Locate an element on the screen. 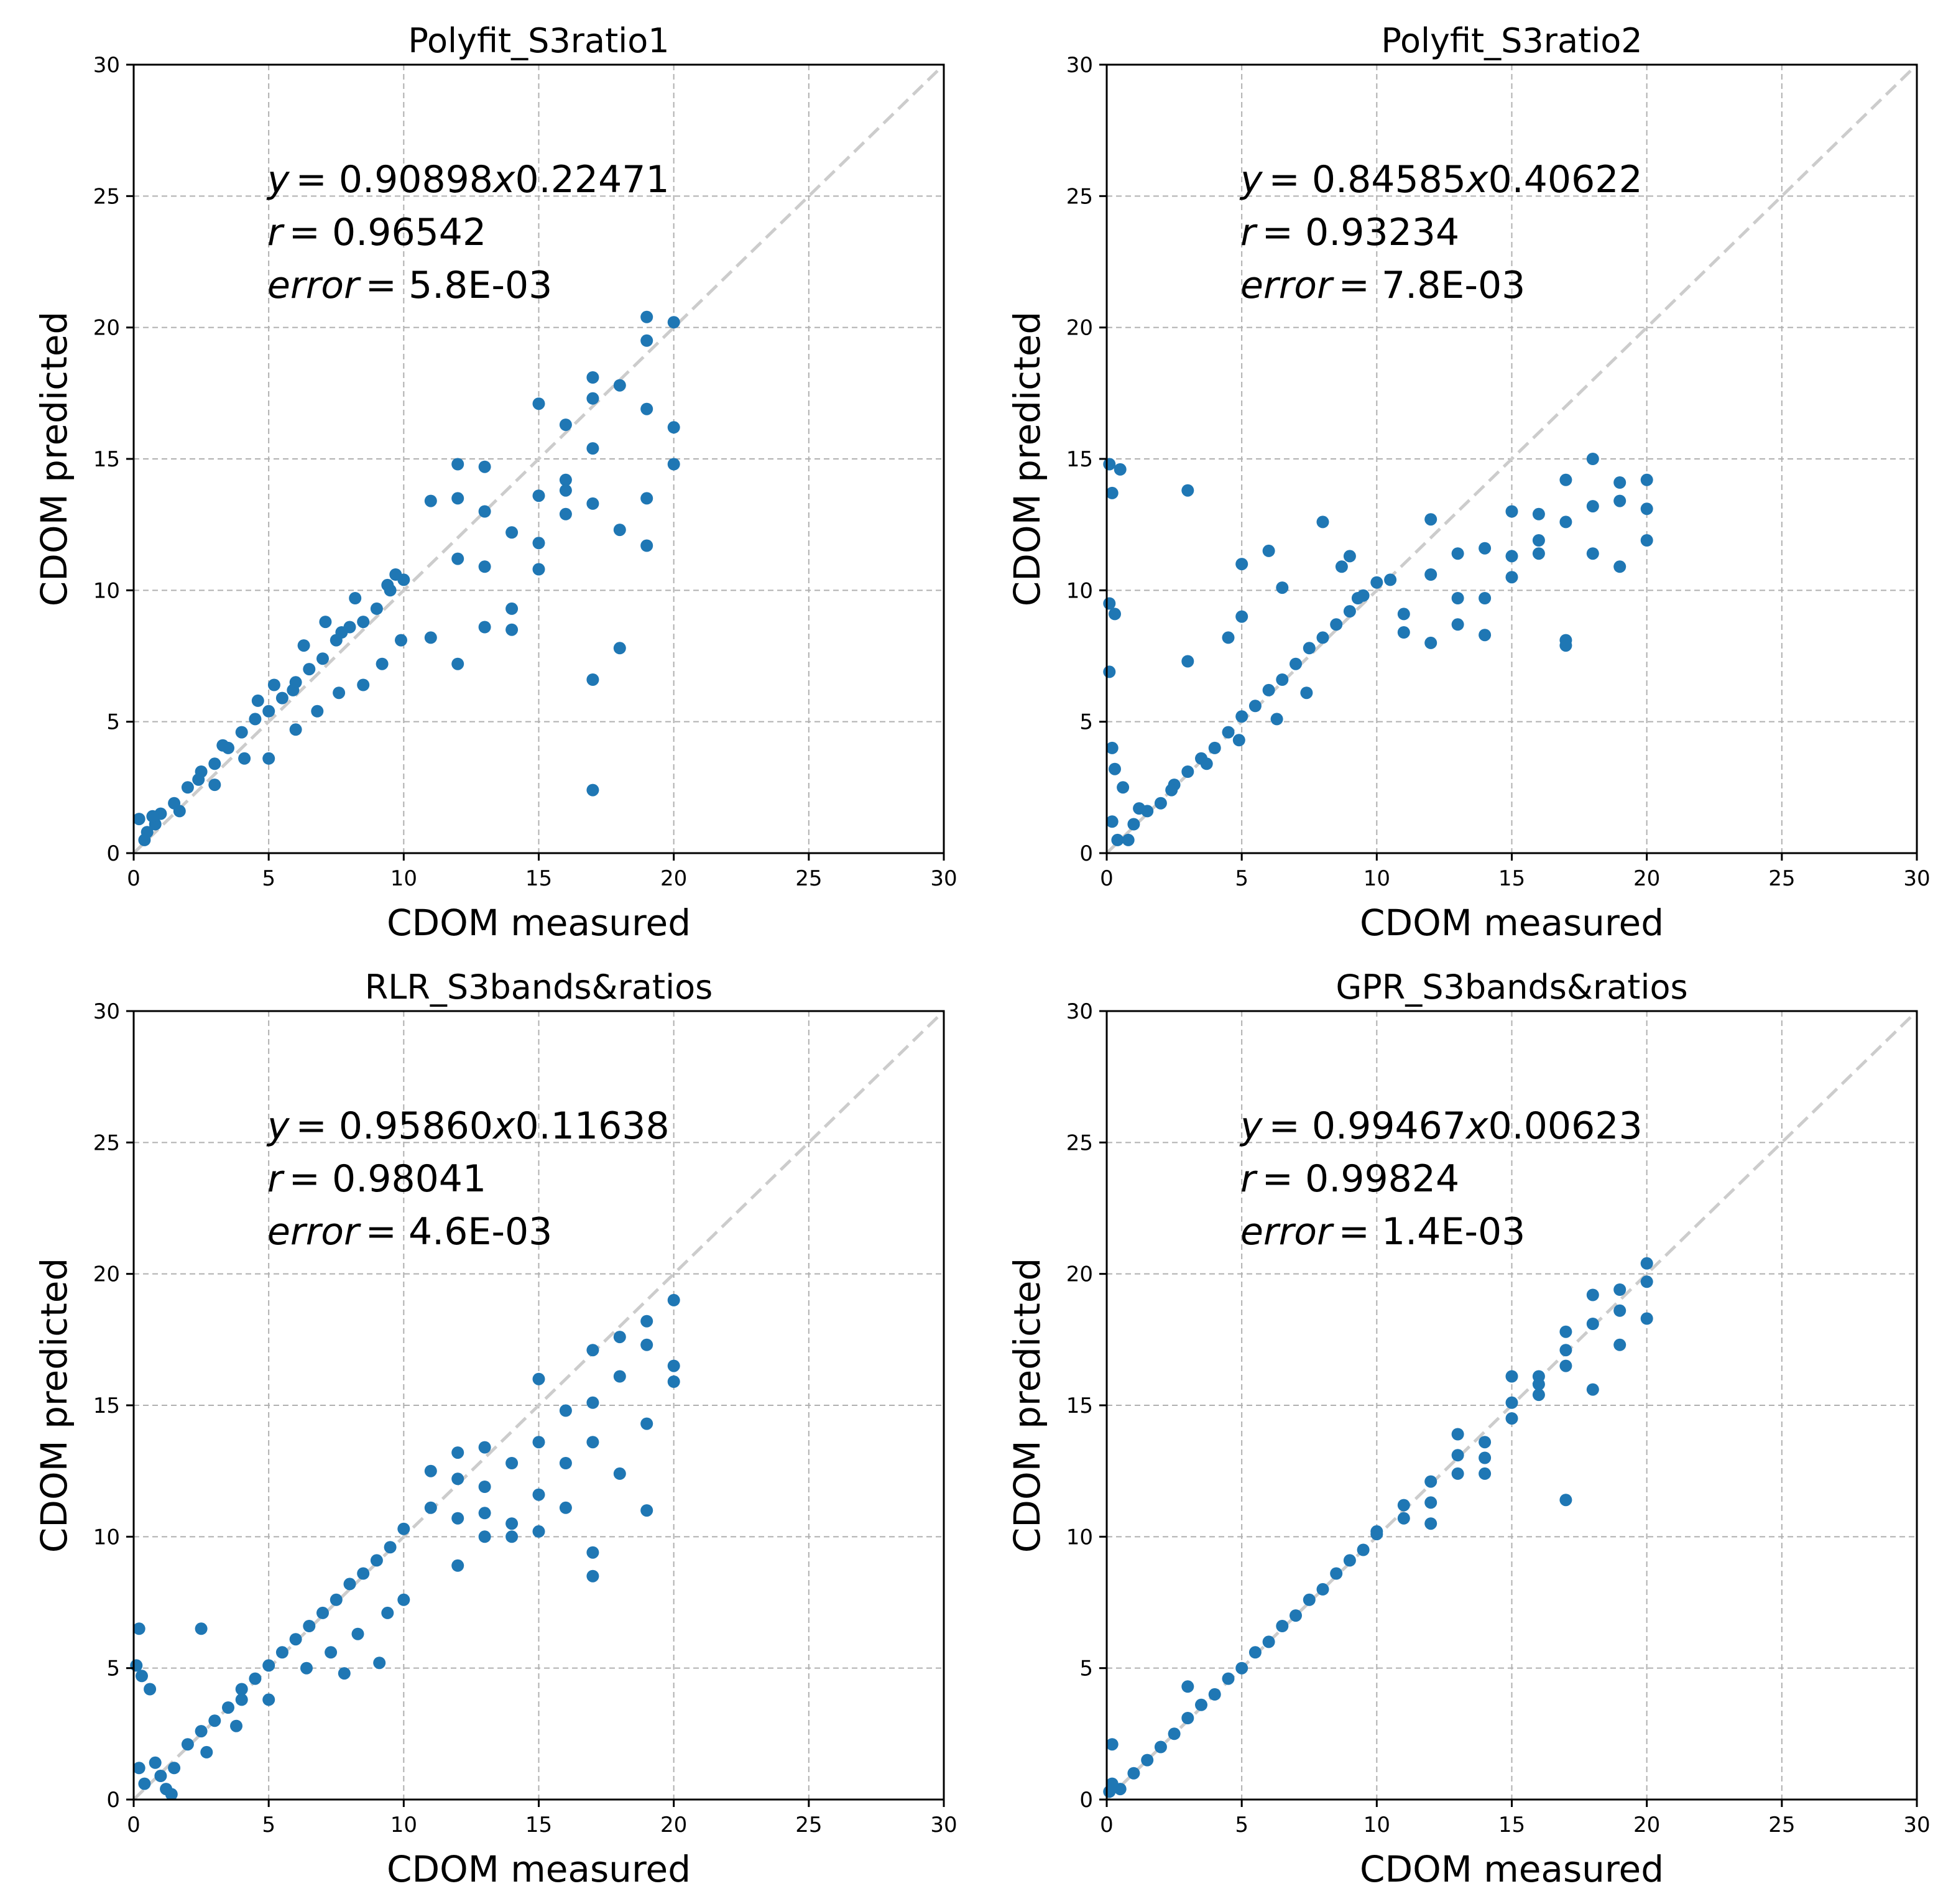 This screenshot has width=1938, height=1904. y-tick-label: 0 is located at coordinates (1086, 1800).